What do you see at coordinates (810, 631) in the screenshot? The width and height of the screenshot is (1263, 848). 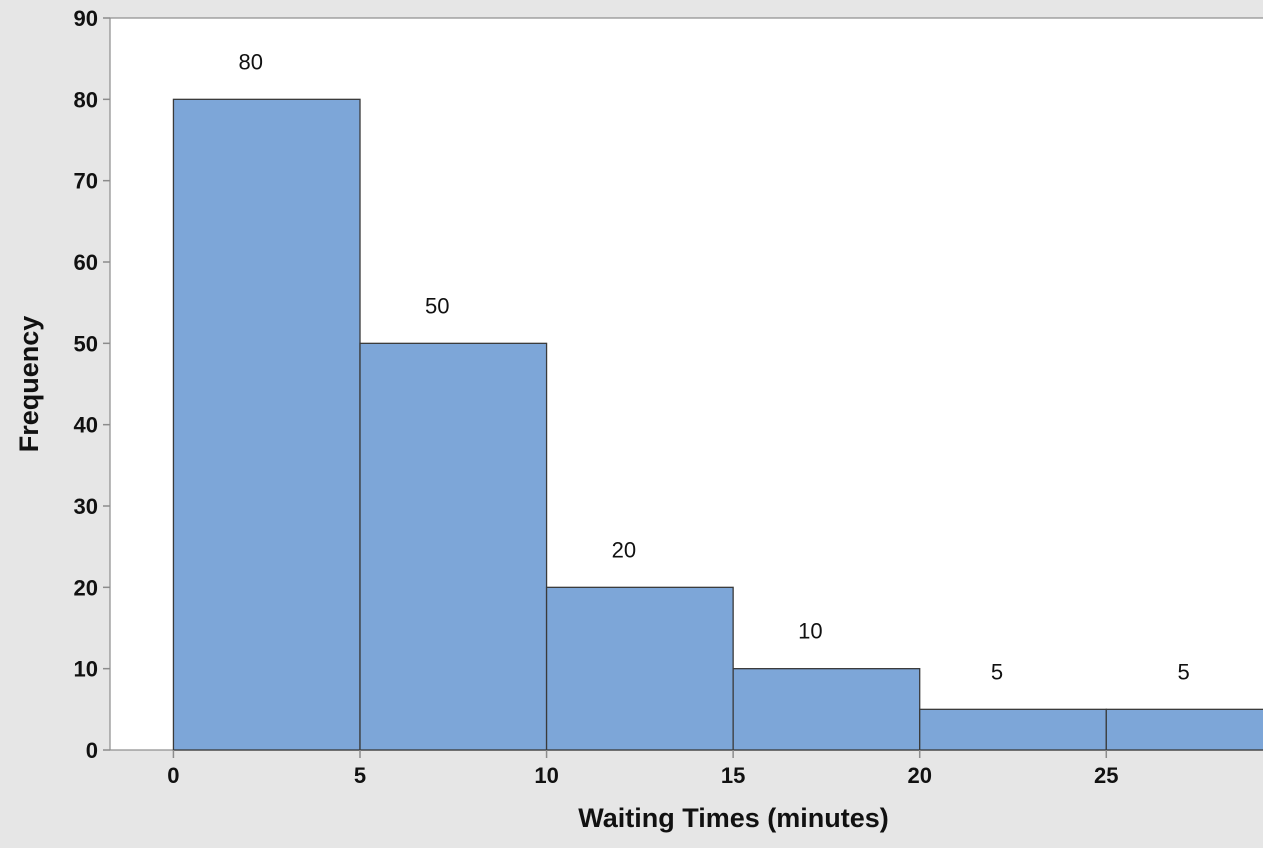 I see `bar-value-label: 10` at bounding box center [810, 631].